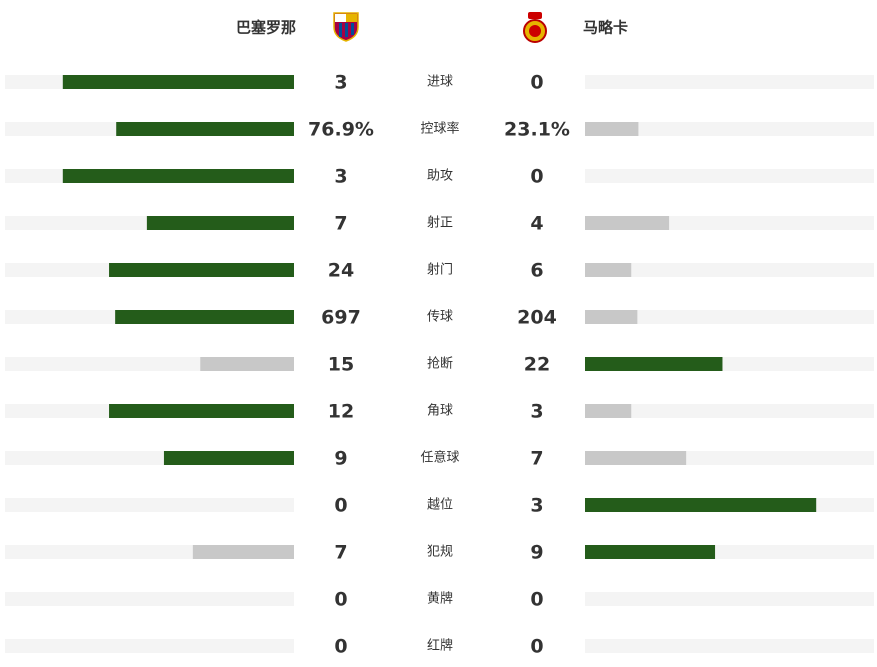 This screenshot has height=667, width=877. Describe the element at coordinates (340, 459) in the screenshot. I see `home-value: 9` at that location.